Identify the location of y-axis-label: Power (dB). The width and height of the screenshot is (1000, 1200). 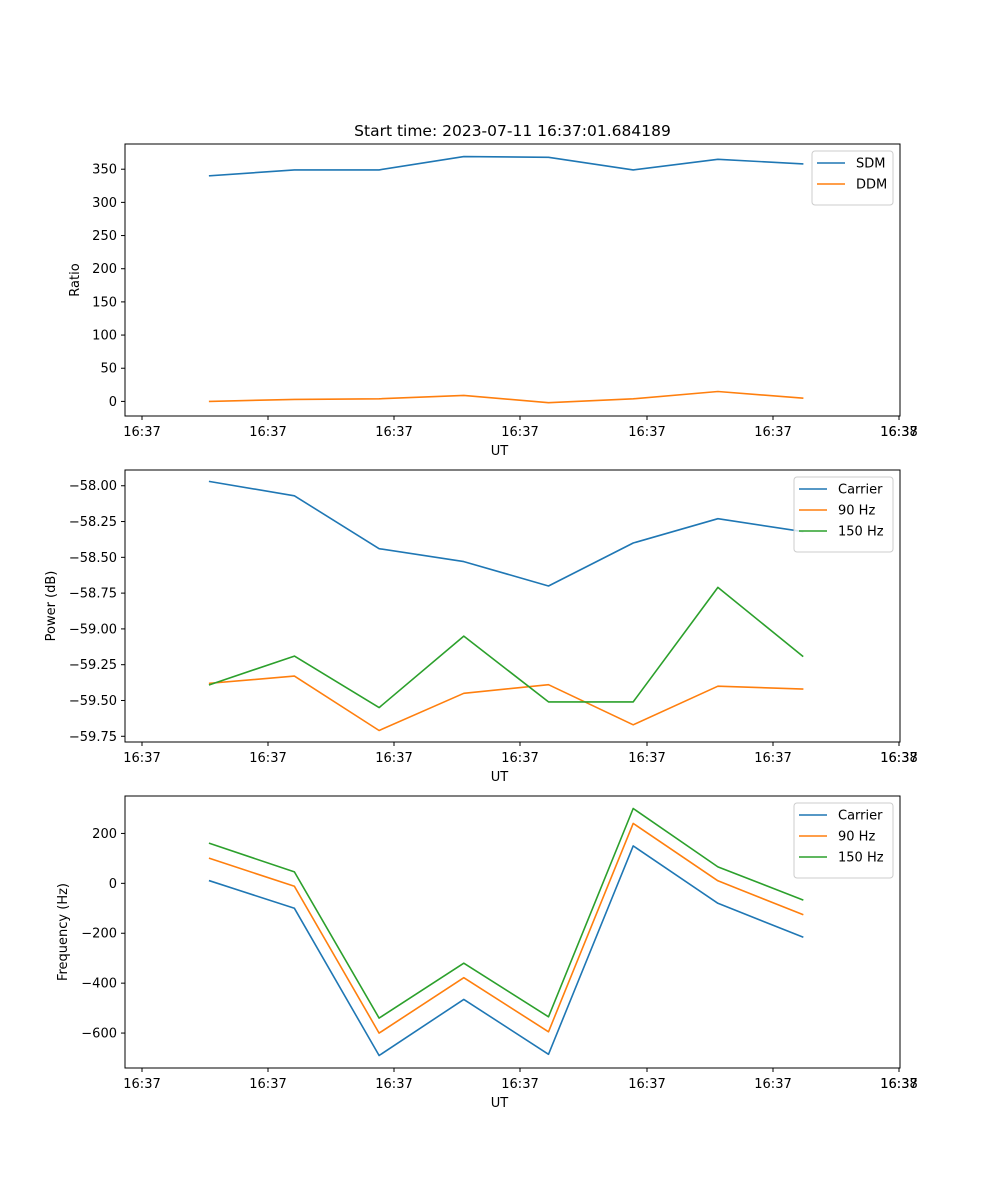
(51, 606).